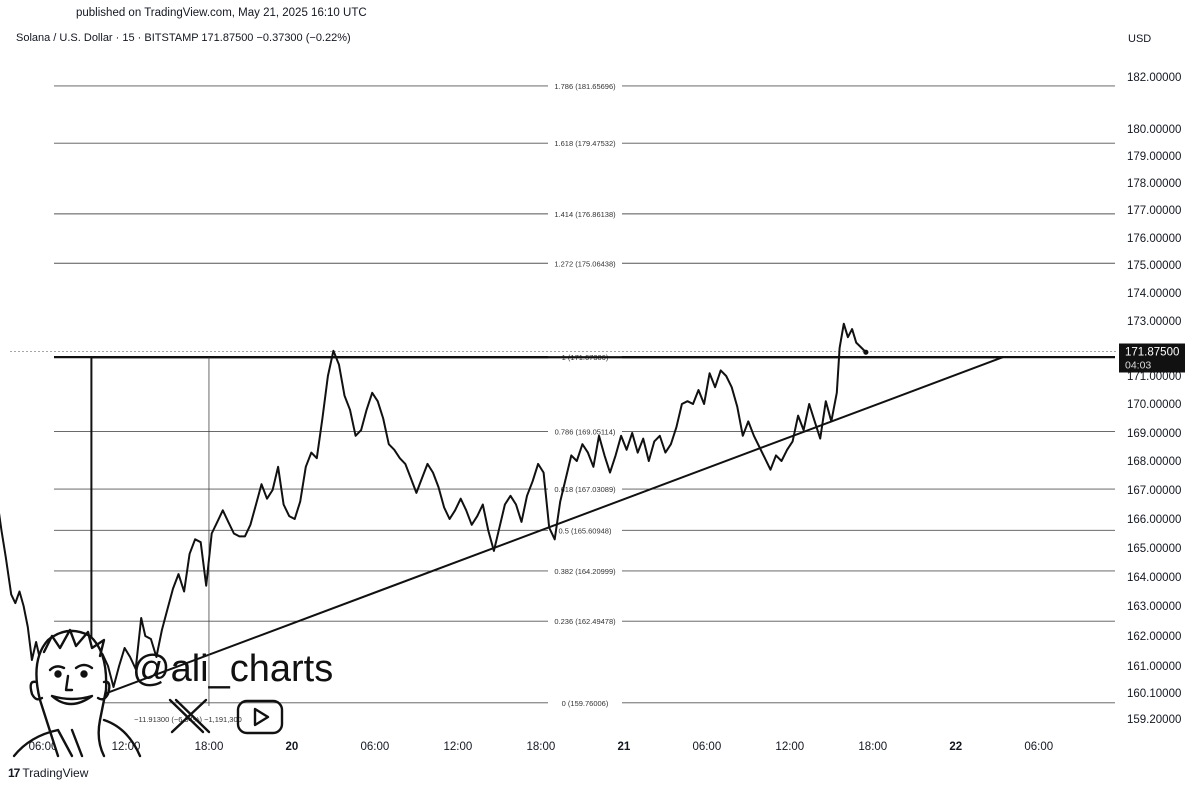  Describe the element at coordinates (260, 717) in the screenshot. I see `youtube-play-icon` at that location.